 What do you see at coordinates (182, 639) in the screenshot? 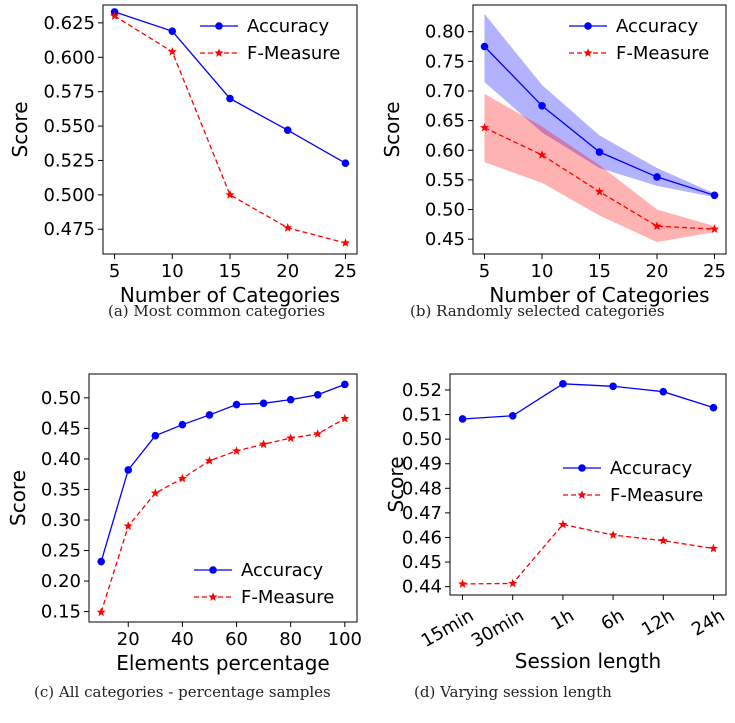
I see `x-tick-label: 40` at bounding box center [182, 639].